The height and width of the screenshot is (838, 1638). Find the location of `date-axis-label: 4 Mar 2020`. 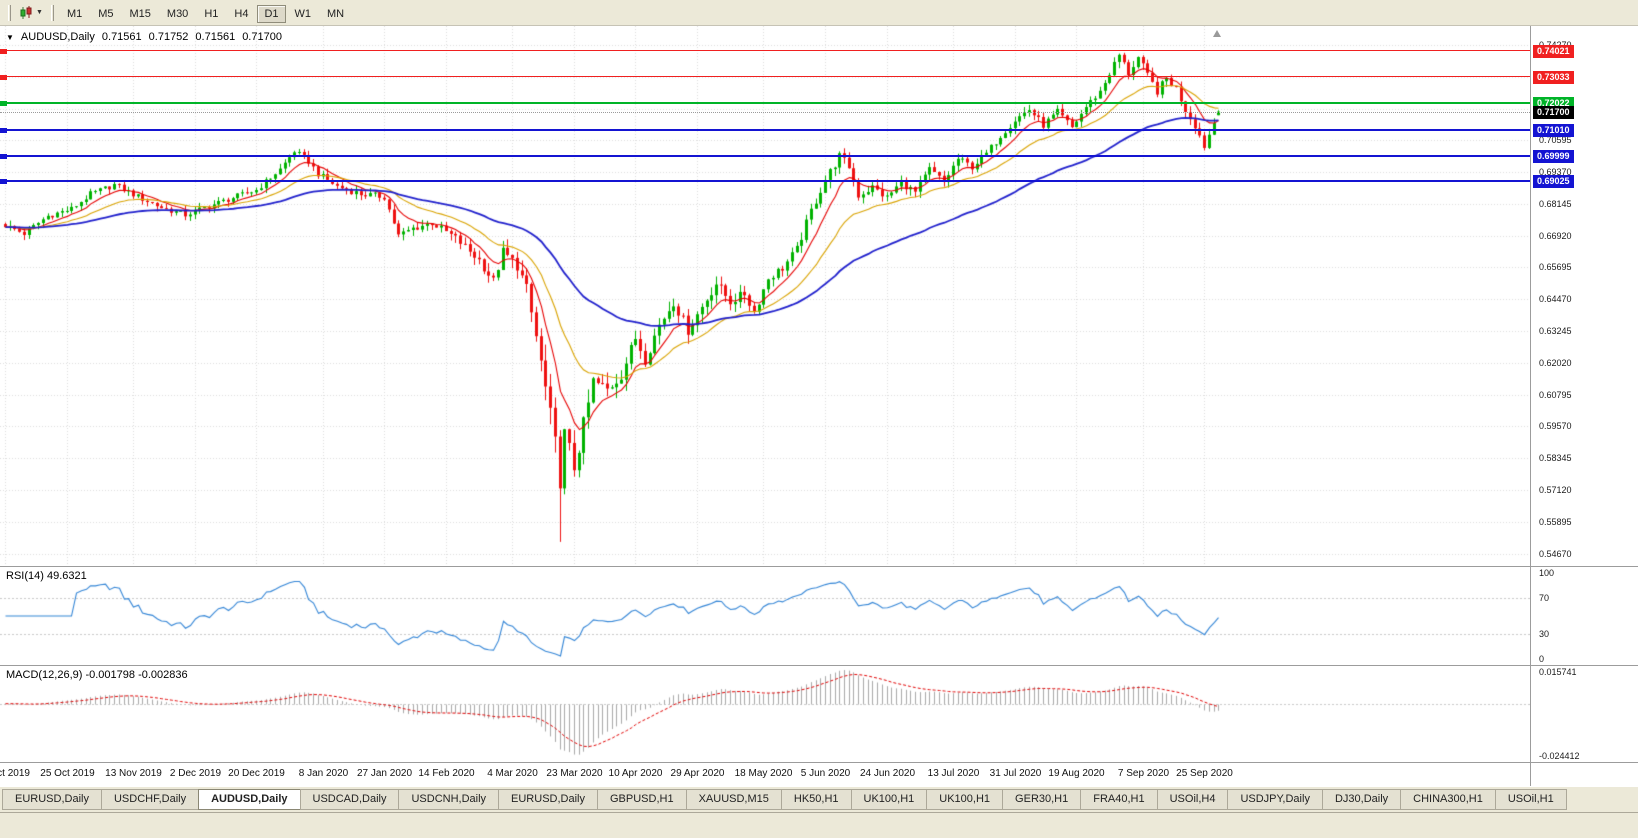

date-axis-label: 4 Mar 2020 is located at coordinates (512, 773).